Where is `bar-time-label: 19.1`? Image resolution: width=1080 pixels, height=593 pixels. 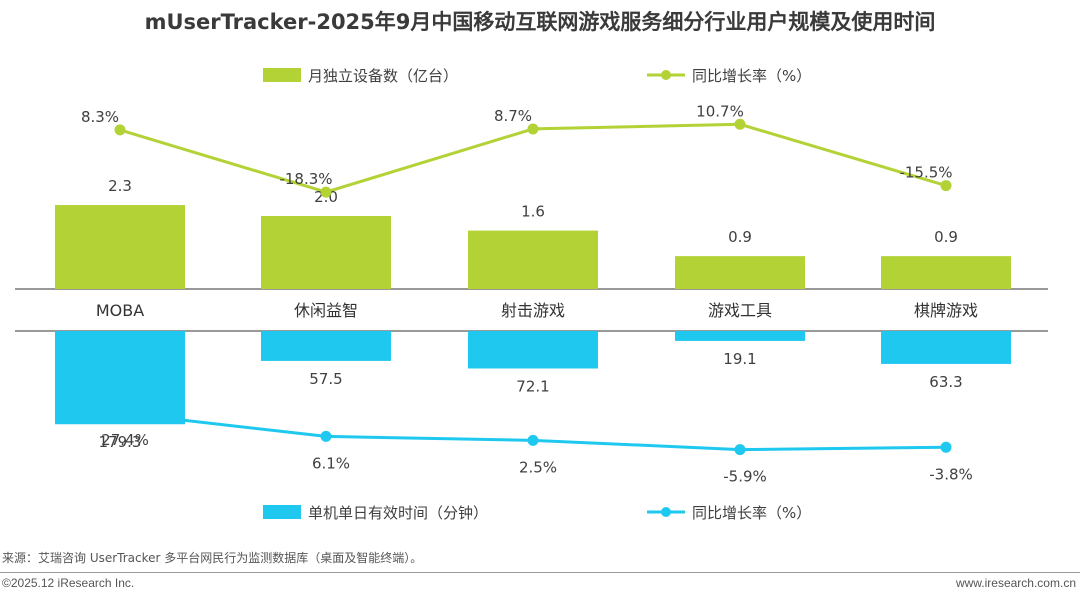
bar-time-label: 19.1 is located at coordinates (739, 359).